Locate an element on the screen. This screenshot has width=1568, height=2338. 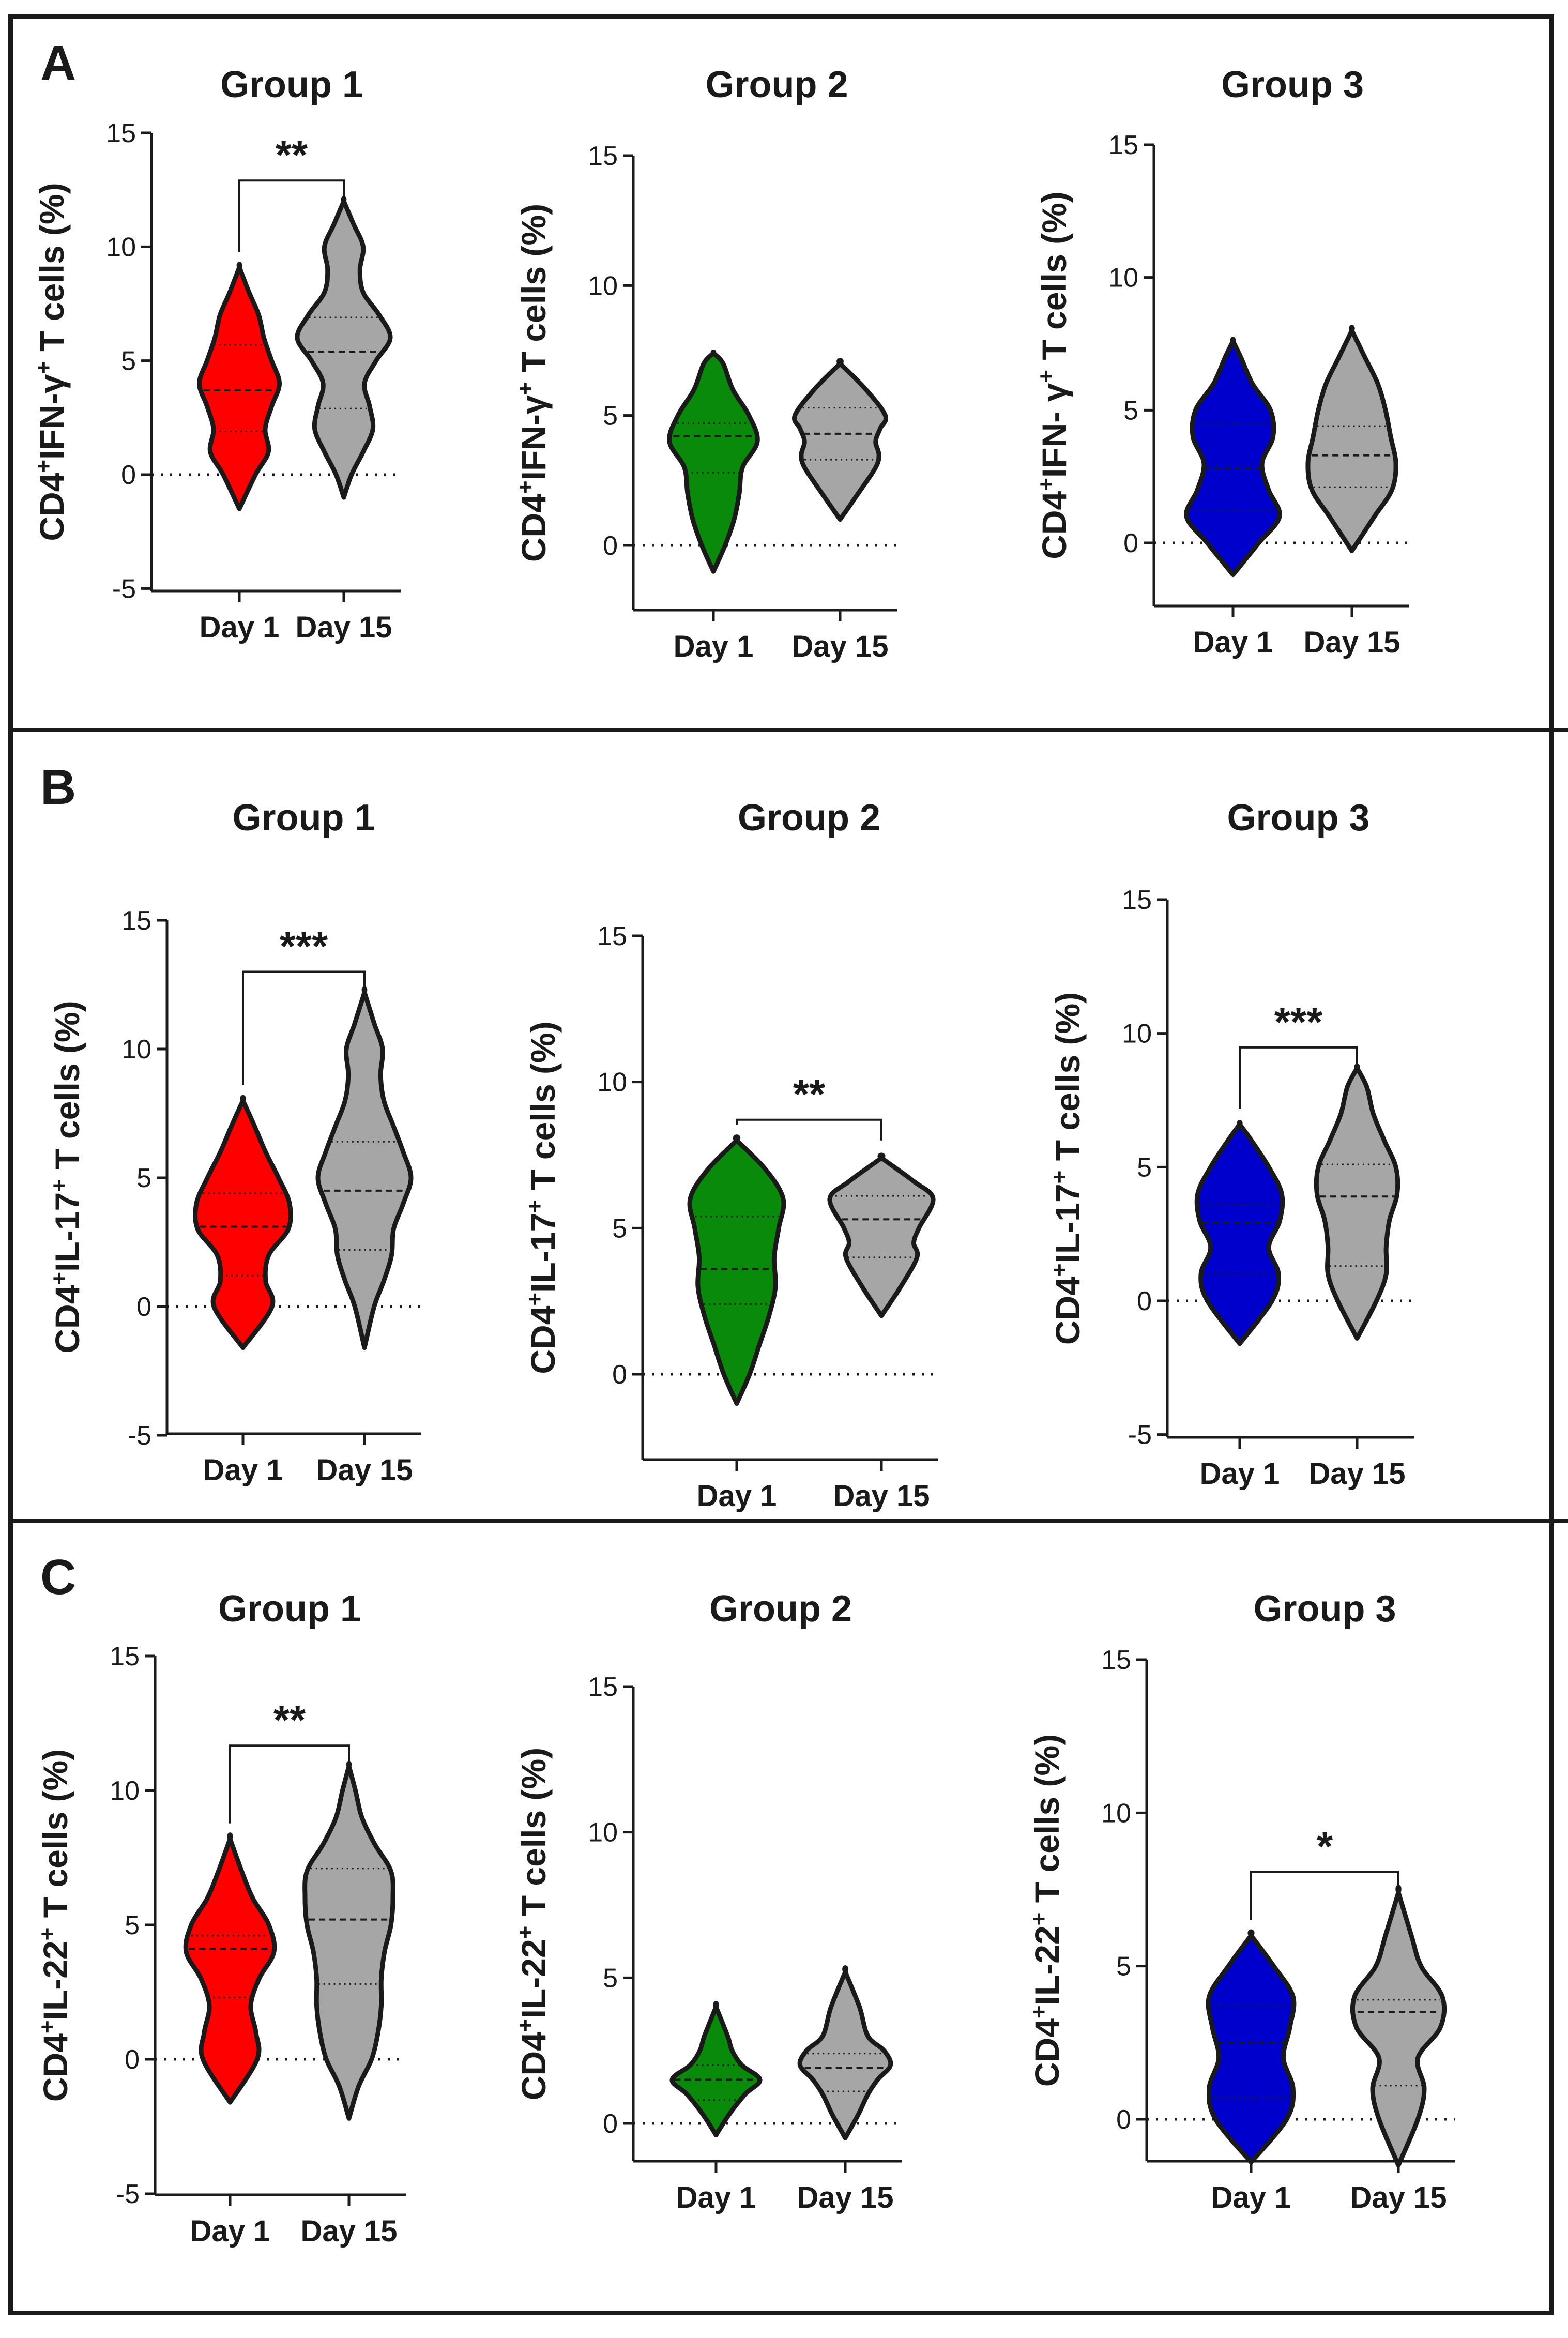
chart-title: Group 2 is located at coordinates (776, 84).